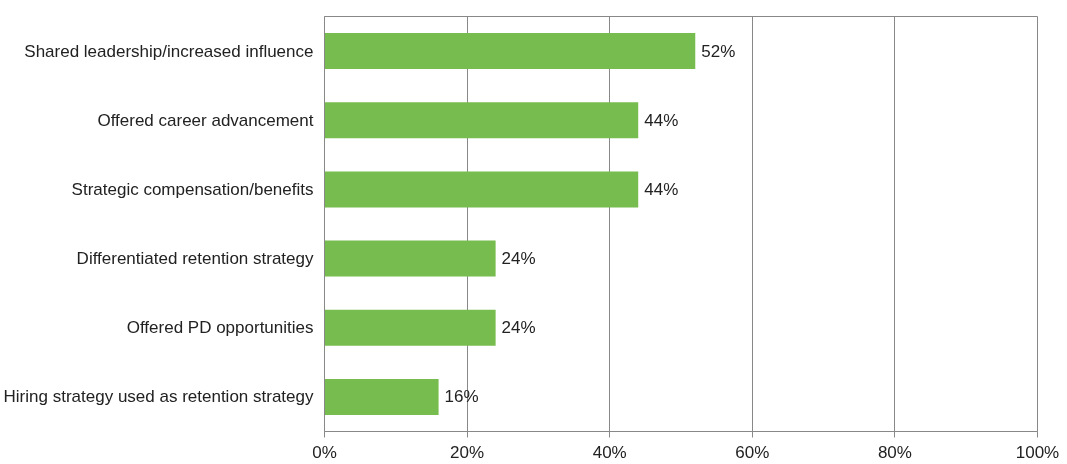 The height and width of the screenshot is (464, 1067). What do you see at coordinates (461, 397) in the screenshot?
I see `data-label: 16%` at bounding box center [461, 397].